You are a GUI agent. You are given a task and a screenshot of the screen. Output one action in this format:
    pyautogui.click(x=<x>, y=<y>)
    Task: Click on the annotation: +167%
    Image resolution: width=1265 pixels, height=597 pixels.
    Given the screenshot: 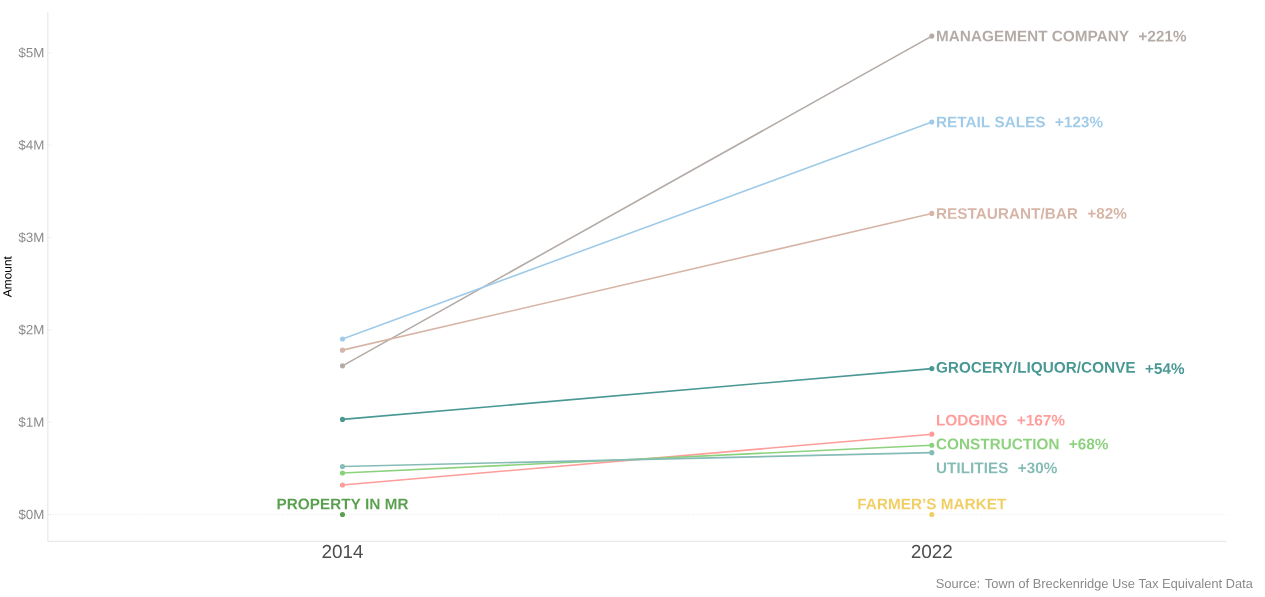 What is the action you would take?
    pyautogui.click(x=1041, y=420)
    